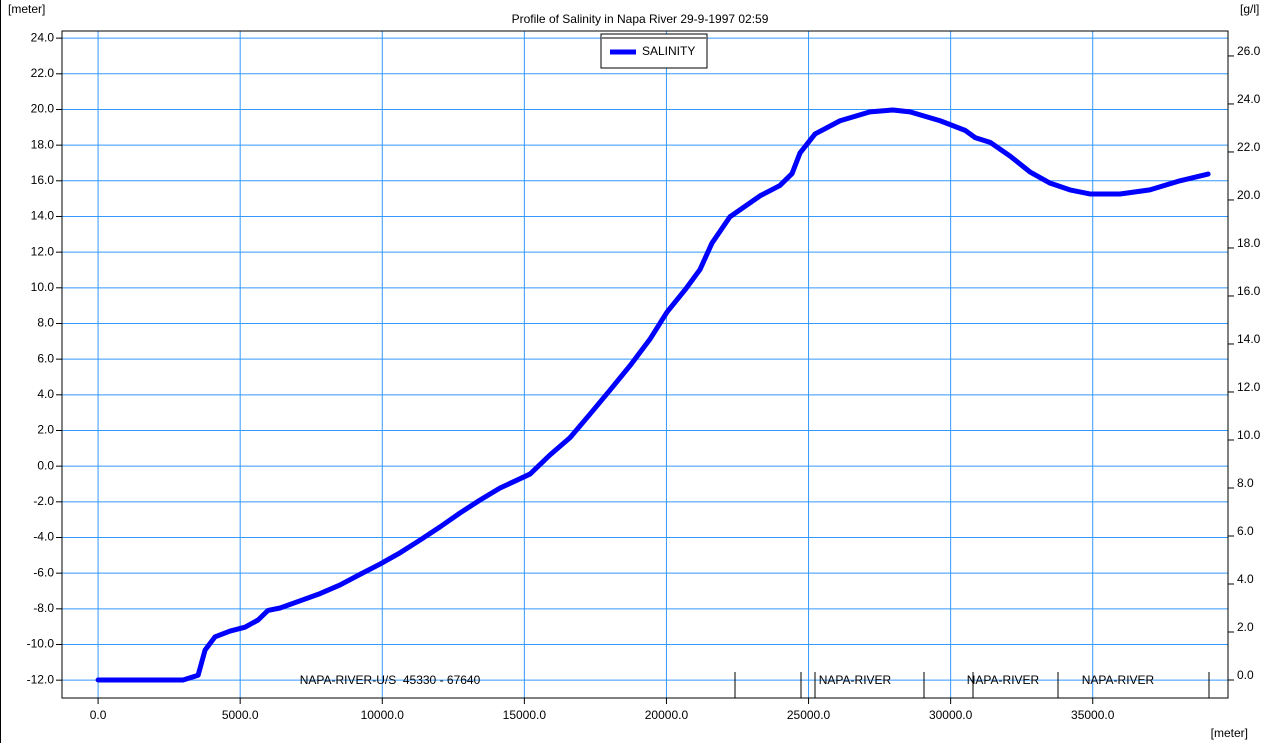 Image resolution: width=1270 pixels, height=743 pixels. I want to click on y-tick-label: -4.0, so click(43, 537).